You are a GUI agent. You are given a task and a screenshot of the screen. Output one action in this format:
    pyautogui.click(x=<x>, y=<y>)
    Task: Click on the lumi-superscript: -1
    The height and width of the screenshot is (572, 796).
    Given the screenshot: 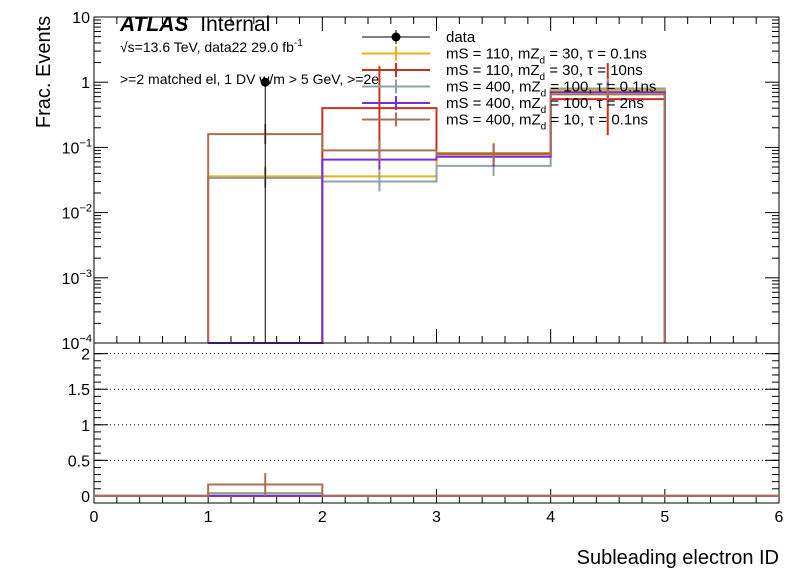 What is the action you would take?
    pyautogui.click(x=298, y=43)
    